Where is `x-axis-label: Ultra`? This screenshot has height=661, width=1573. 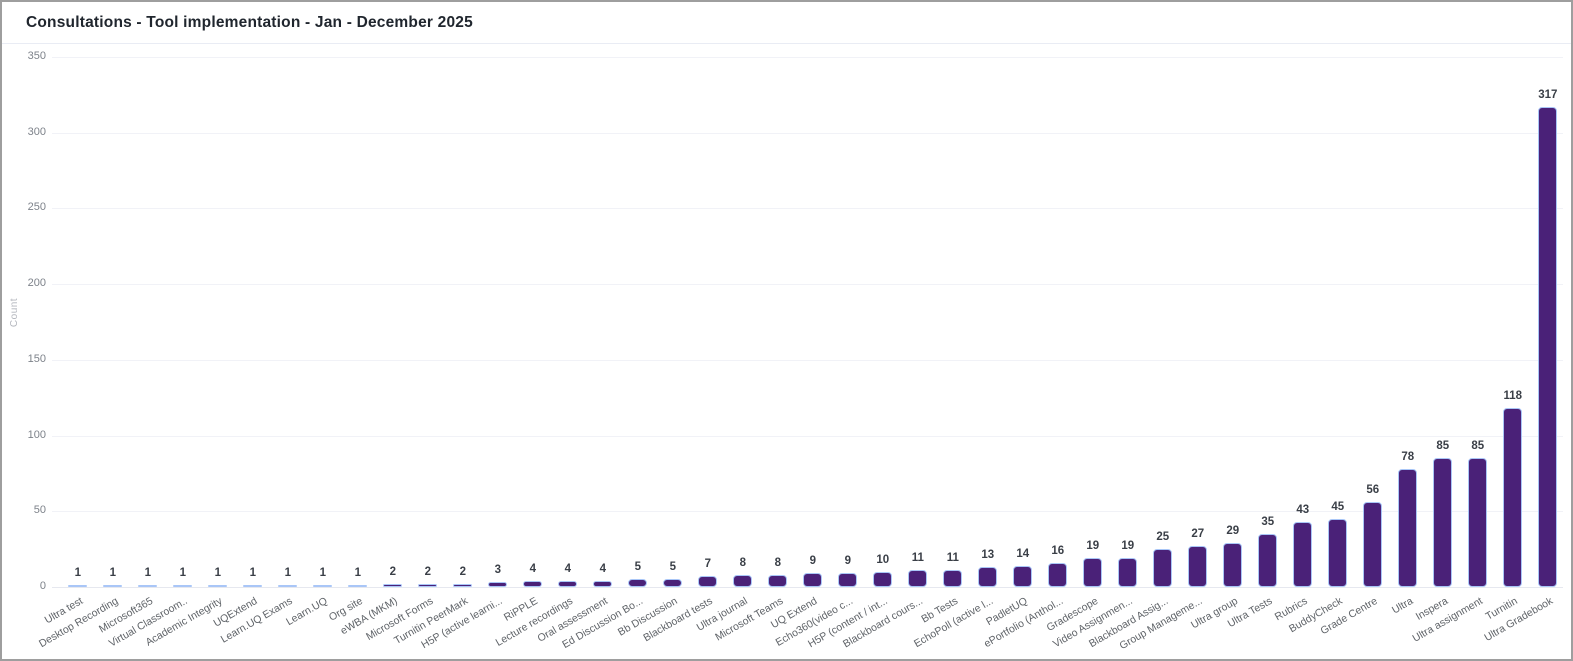
x-axis-label: Ultra is located at coordinates (1402, 606).